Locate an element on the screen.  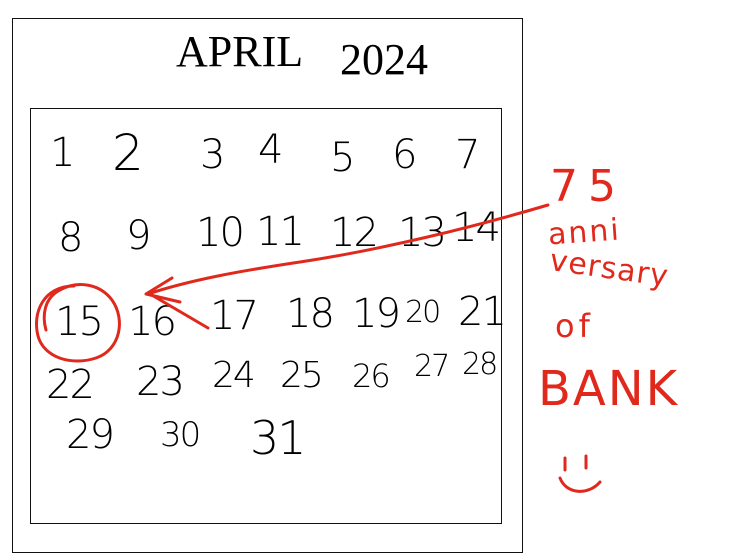
calendar-year: 2024 is located at coordinates (384, 59).